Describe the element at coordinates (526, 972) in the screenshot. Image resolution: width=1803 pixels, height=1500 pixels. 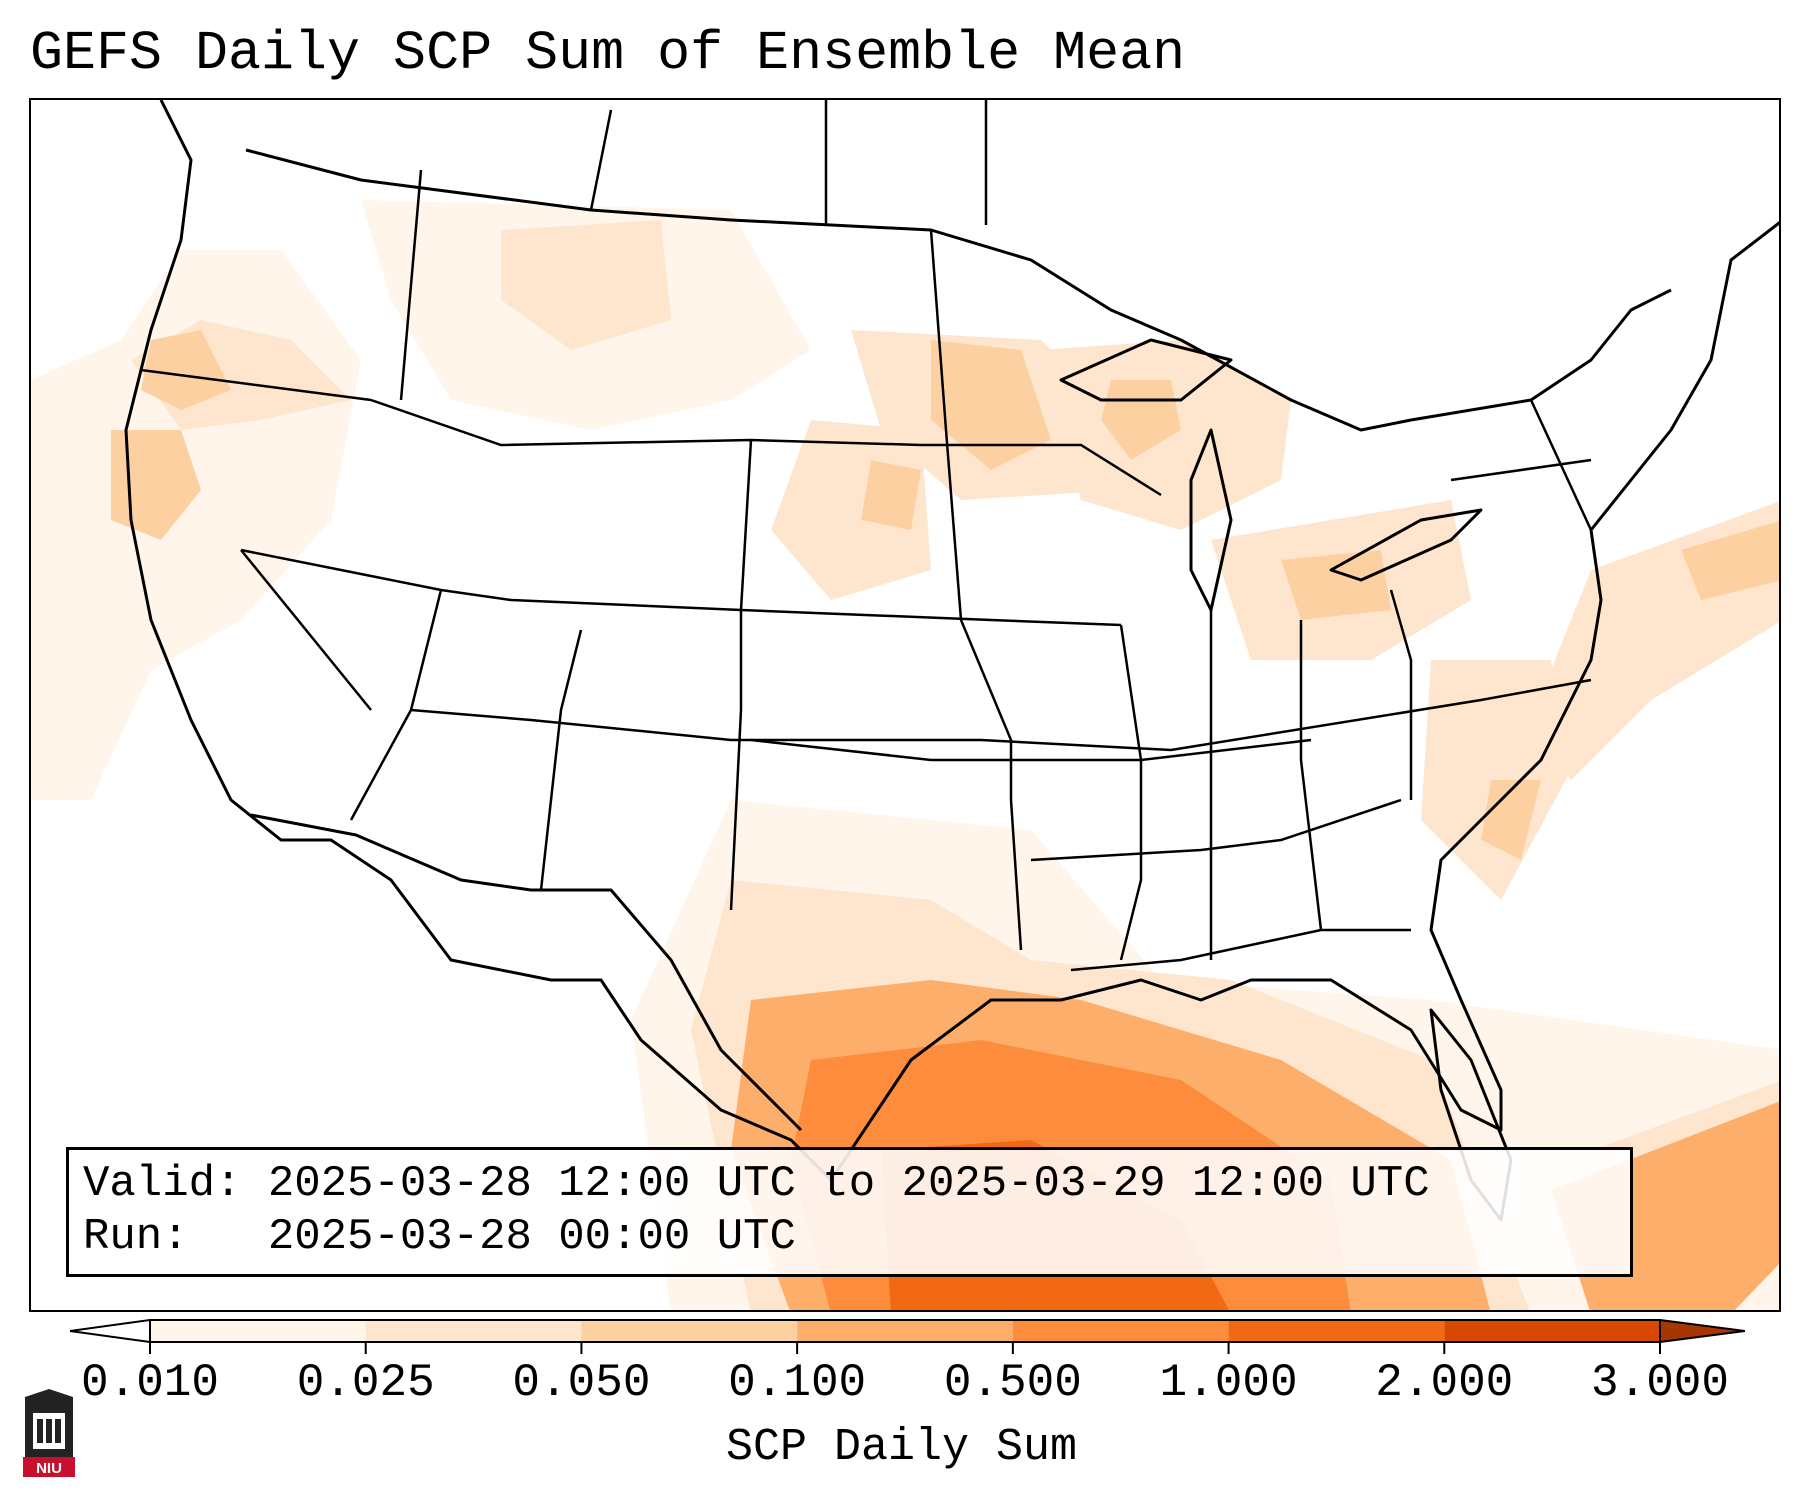
I see `mexico-border` at that location.